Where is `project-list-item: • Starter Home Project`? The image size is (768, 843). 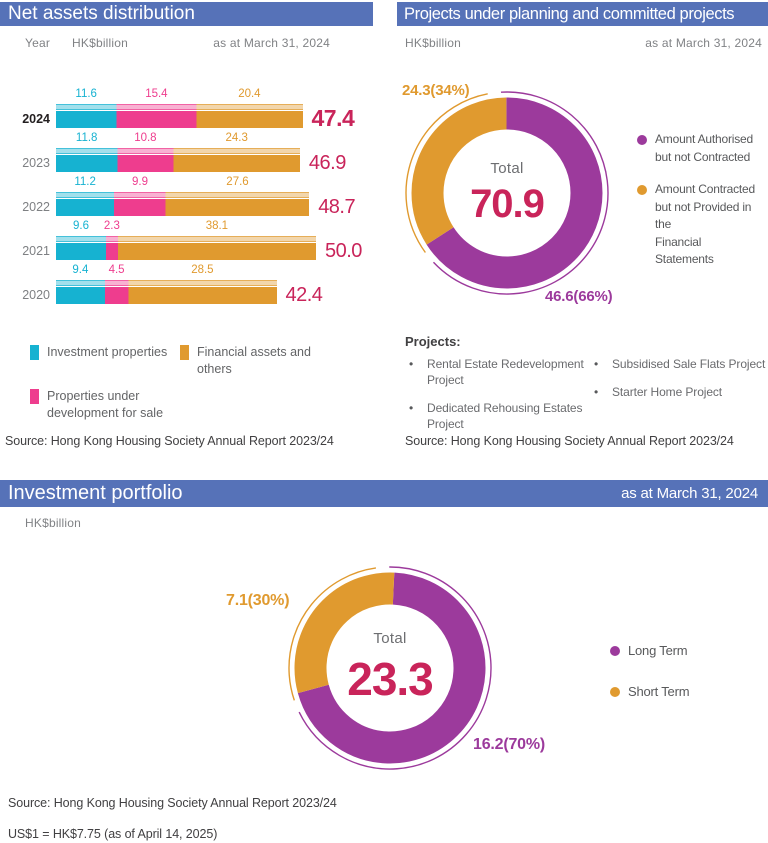
project-list-item: • Starter Home Project is located at coordinates (680, 392).